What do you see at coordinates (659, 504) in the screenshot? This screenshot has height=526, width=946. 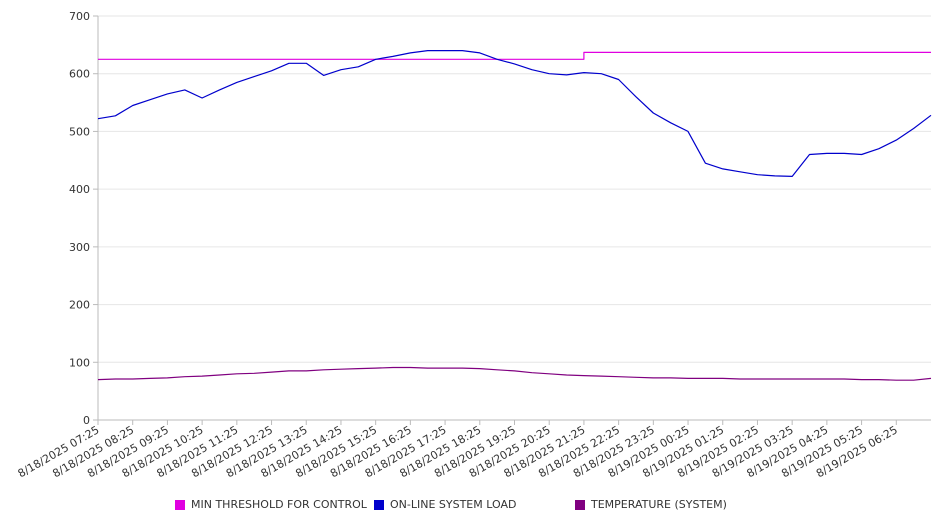 I see `legend-label-temperature: TEMPERATURE (SYSTEM)` at bounding box center [659, 504].